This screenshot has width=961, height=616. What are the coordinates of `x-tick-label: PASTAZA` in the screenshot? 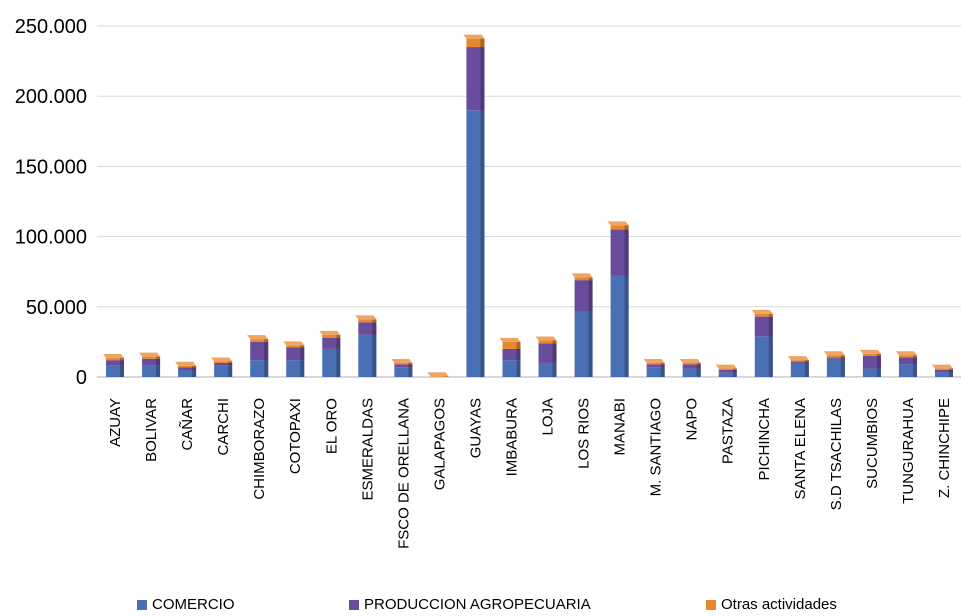 It's located at (728, 431).